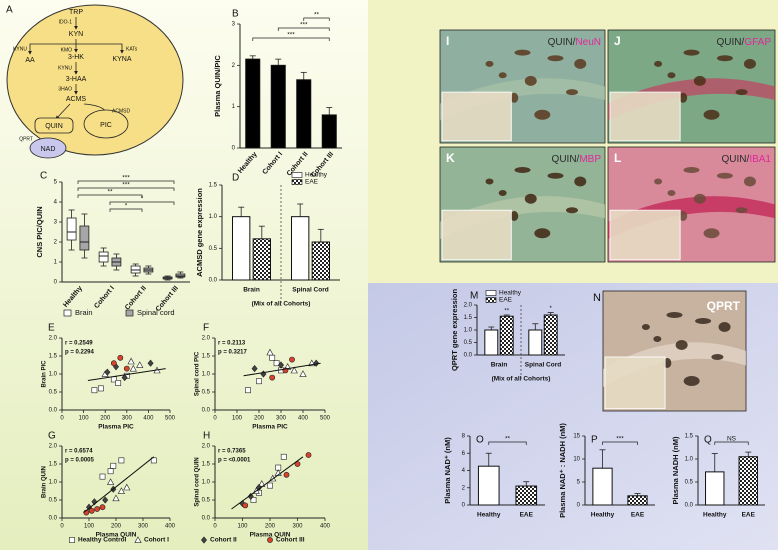 The height and width of the screenshot is (550, 778). What do you see at coordinates (67, 313) in the screenshot?
I see `legend-swatch` at bounding box center [67, 313].